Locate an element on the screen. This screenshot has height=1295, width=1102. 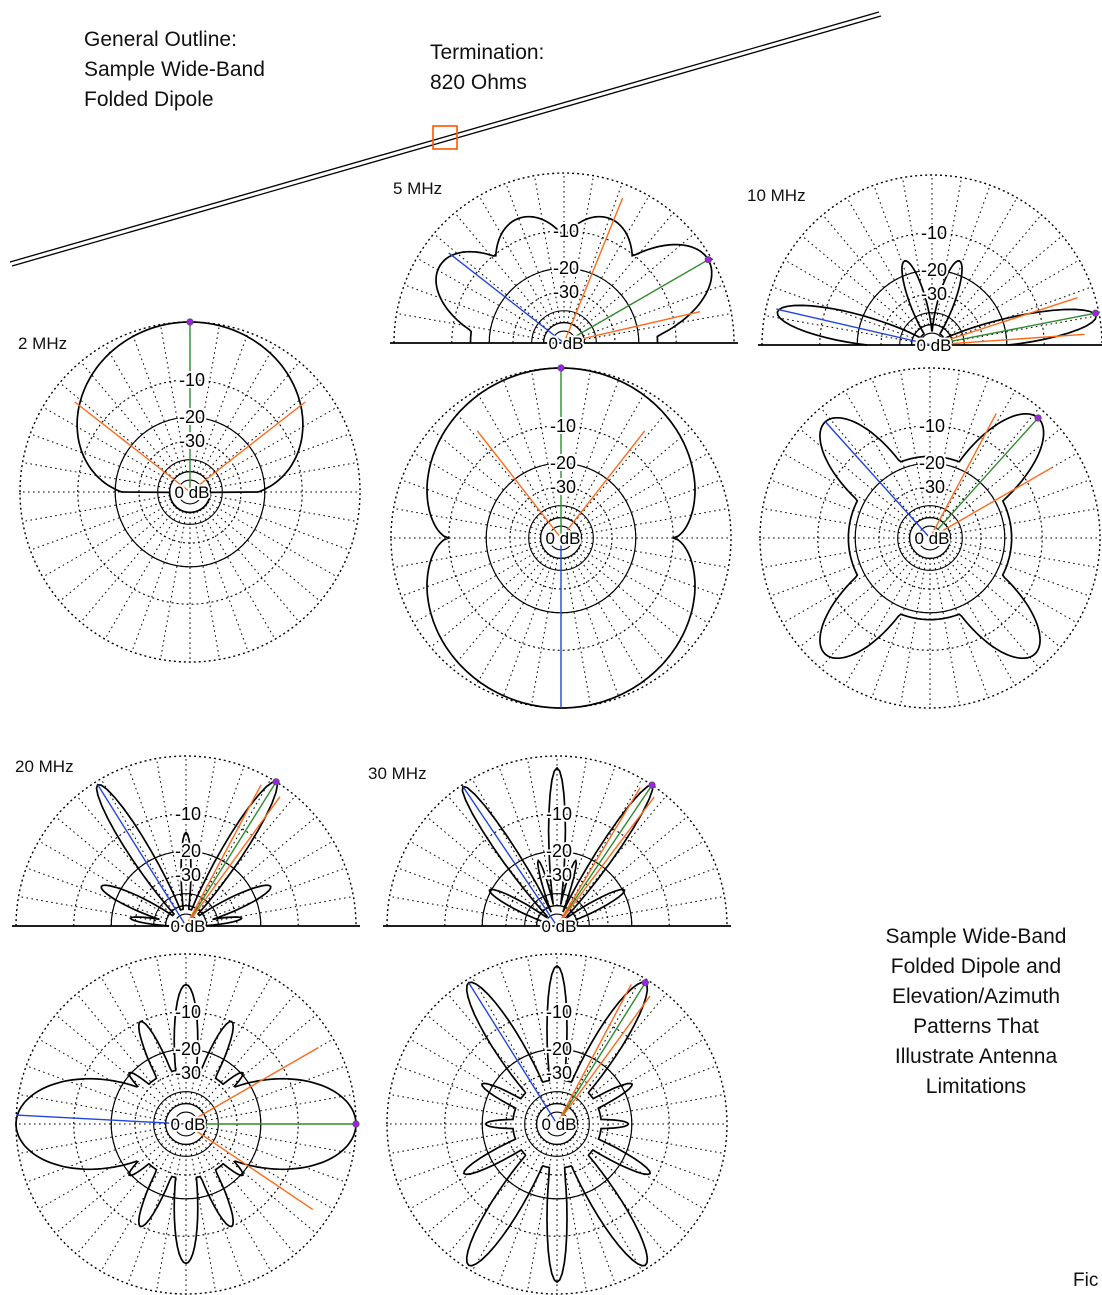
grid-ring-solid is located at coordinates (186, 888).